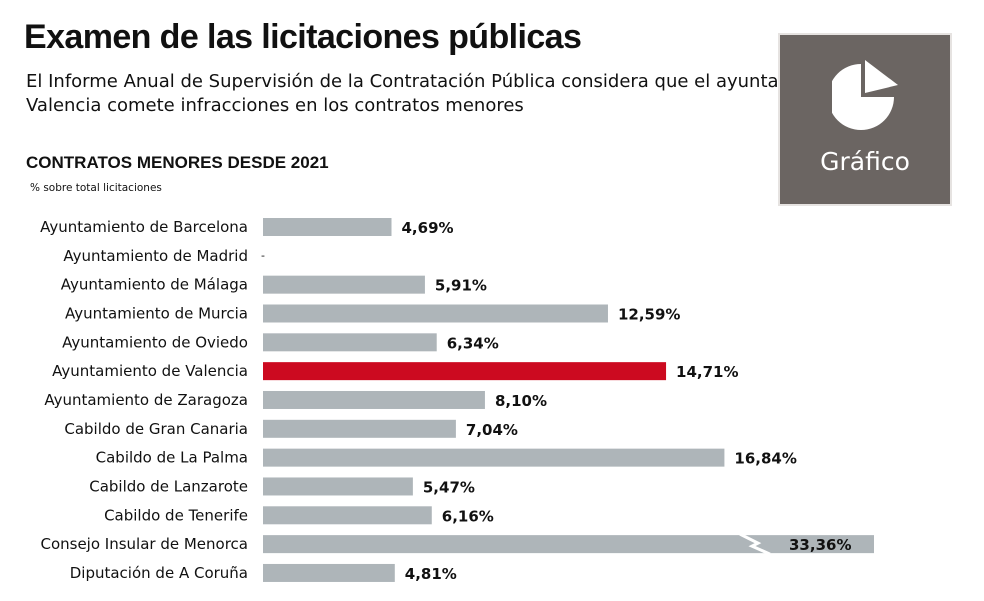 This screenshot has width=984, height=601. Describe the element at coordinates (96, 188) in the screenshot. I see `chart-unit-label: % sobre total licitaciones` at that location.